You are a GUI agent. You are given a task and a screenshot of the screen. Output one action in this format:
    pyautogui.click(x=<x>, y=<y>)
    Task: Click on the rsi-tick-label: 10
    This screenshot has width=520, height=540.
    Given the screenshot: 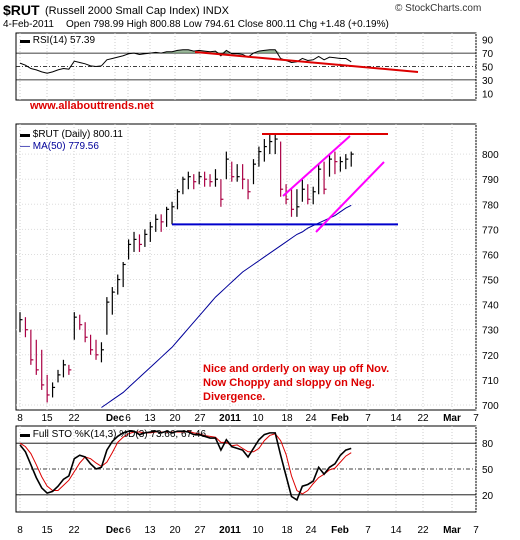 What is the action you would take?
    pyautogui.click(x=488, y=94)
    